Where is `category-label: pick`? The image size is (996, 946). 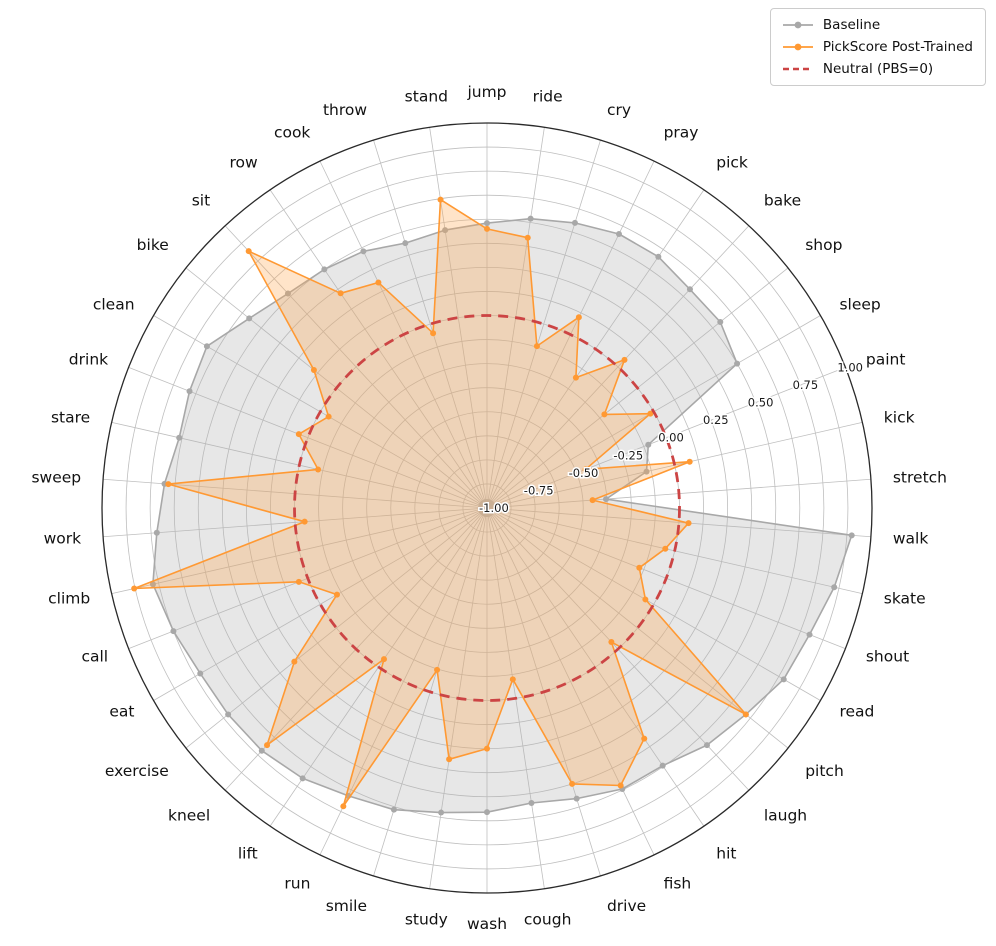 category-label: pick is located at coordinates (732, 163).